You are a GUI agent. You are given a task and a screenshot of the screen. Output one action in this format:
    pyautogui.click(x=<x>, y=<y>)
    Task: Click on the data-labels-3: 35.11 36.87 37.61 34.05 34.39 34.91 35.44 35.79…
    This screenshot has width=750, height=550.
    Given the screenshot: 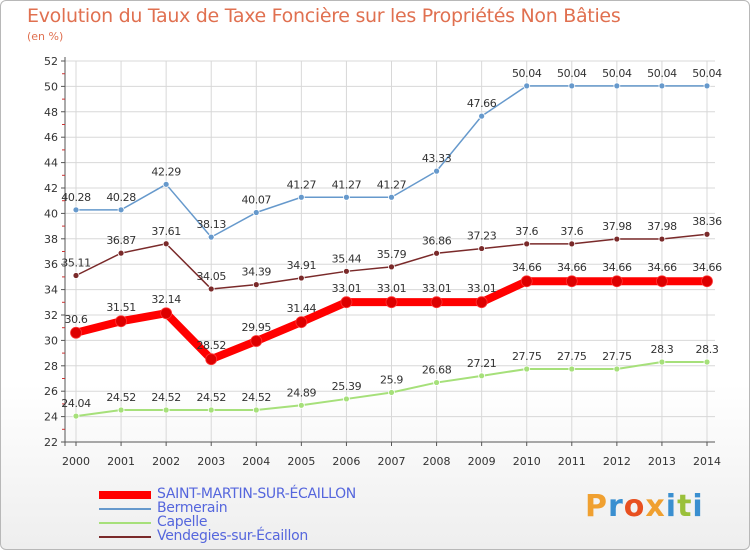 What is the action you would take?
    pyautogui.click(x=391, y=249)
    